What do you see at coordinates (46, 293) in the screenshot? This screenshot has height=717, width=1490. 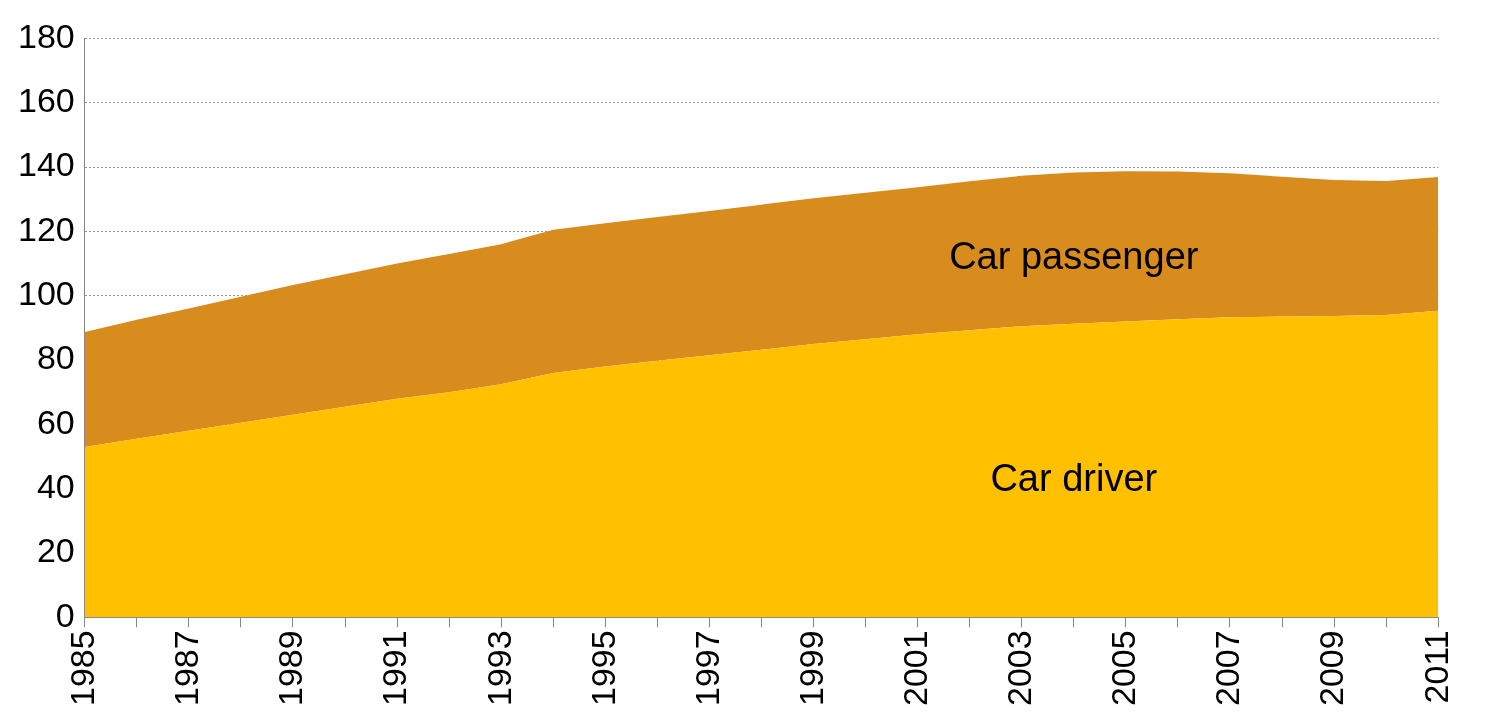 I see `y-tick-label: 100` at bounding box center [46, 293].